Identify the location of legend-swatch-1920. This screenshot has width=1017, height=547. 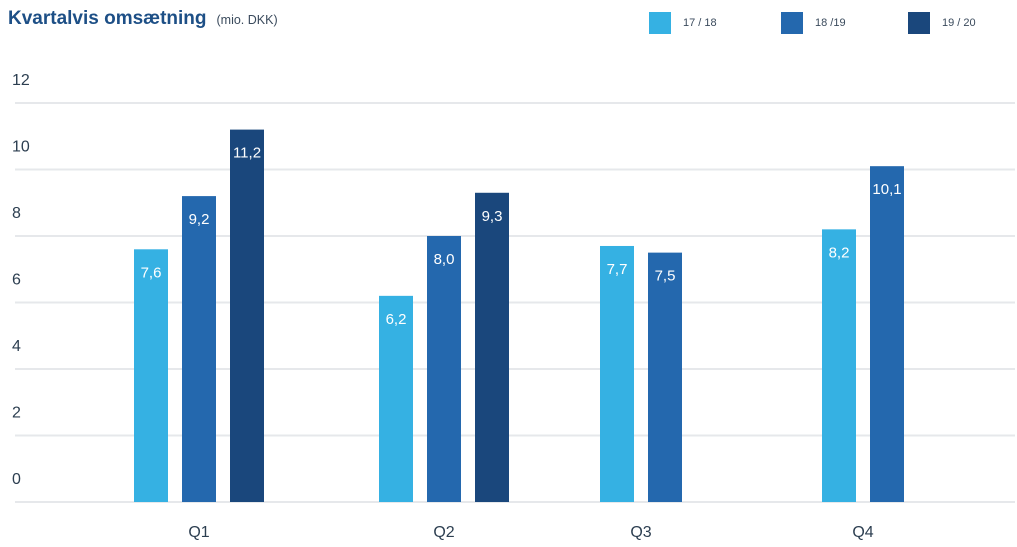
(919, 23).